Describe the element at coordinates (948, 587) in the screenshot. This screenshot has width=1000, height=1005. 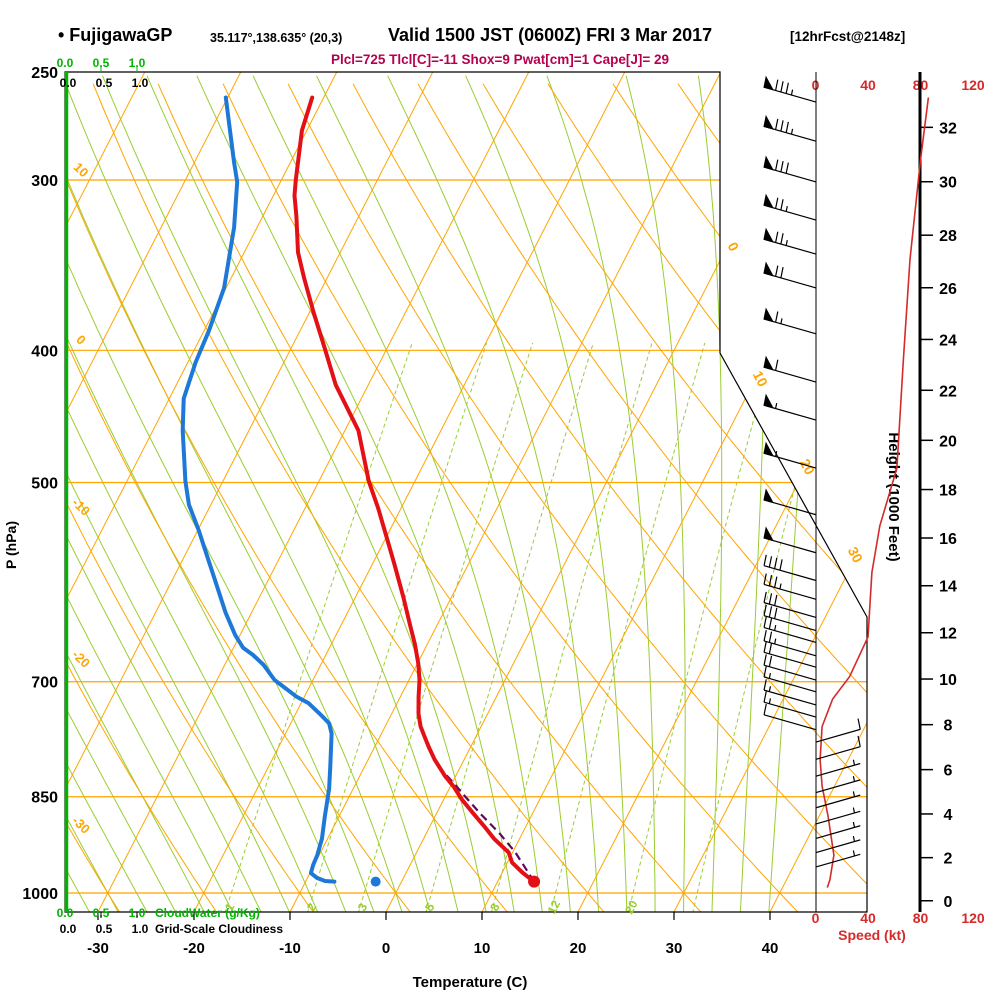
I see `height-tick-label: 14` at that location.